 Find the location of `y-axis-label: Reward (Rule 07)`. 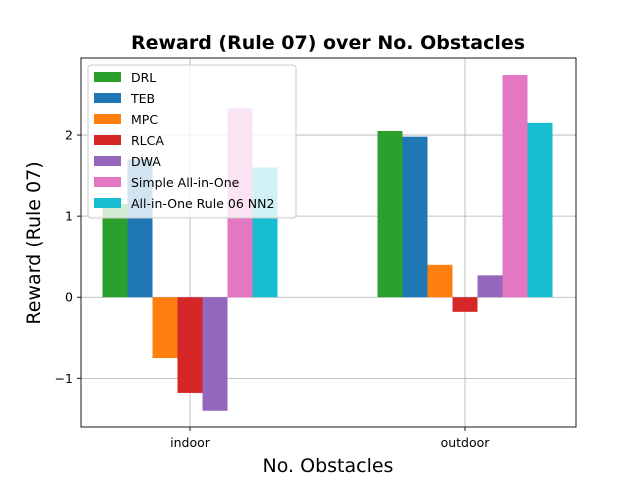

y-axis-label: Reward (Rule 07) is located at coordinates (34, 242).